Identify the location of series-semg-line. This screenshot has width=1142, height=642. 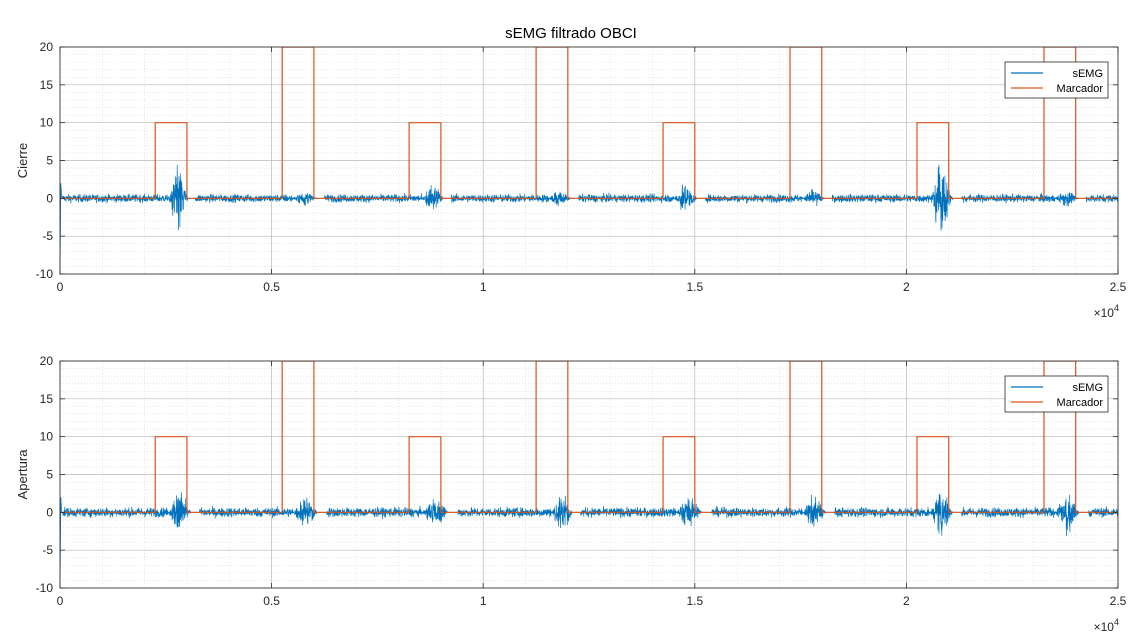
(589, 540).